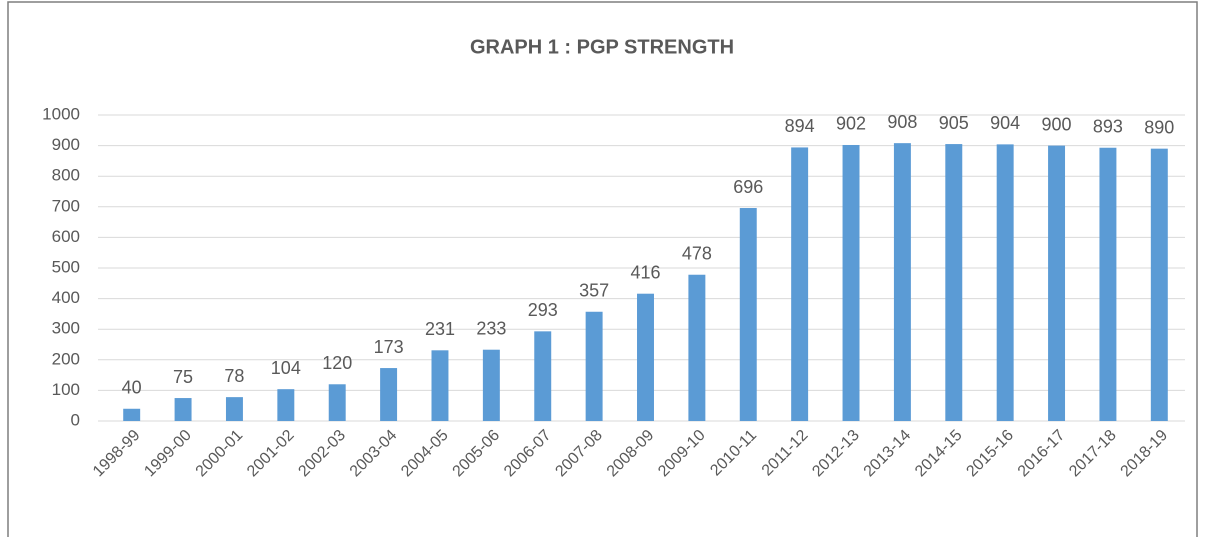  Describe the element at coordinates (389, 347) in the screenshot. I see `data-label: 173` at that location.